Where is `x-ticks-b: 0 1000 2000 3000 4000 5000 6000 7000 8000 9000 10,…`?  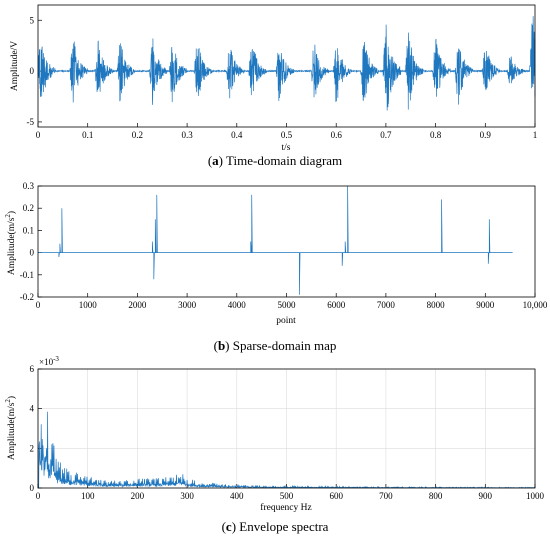 x-ticks-b: 0 1000 2000 3000 4000 5000 6000 7000 8000 9000 10,… is located at coordinates (292, 301).